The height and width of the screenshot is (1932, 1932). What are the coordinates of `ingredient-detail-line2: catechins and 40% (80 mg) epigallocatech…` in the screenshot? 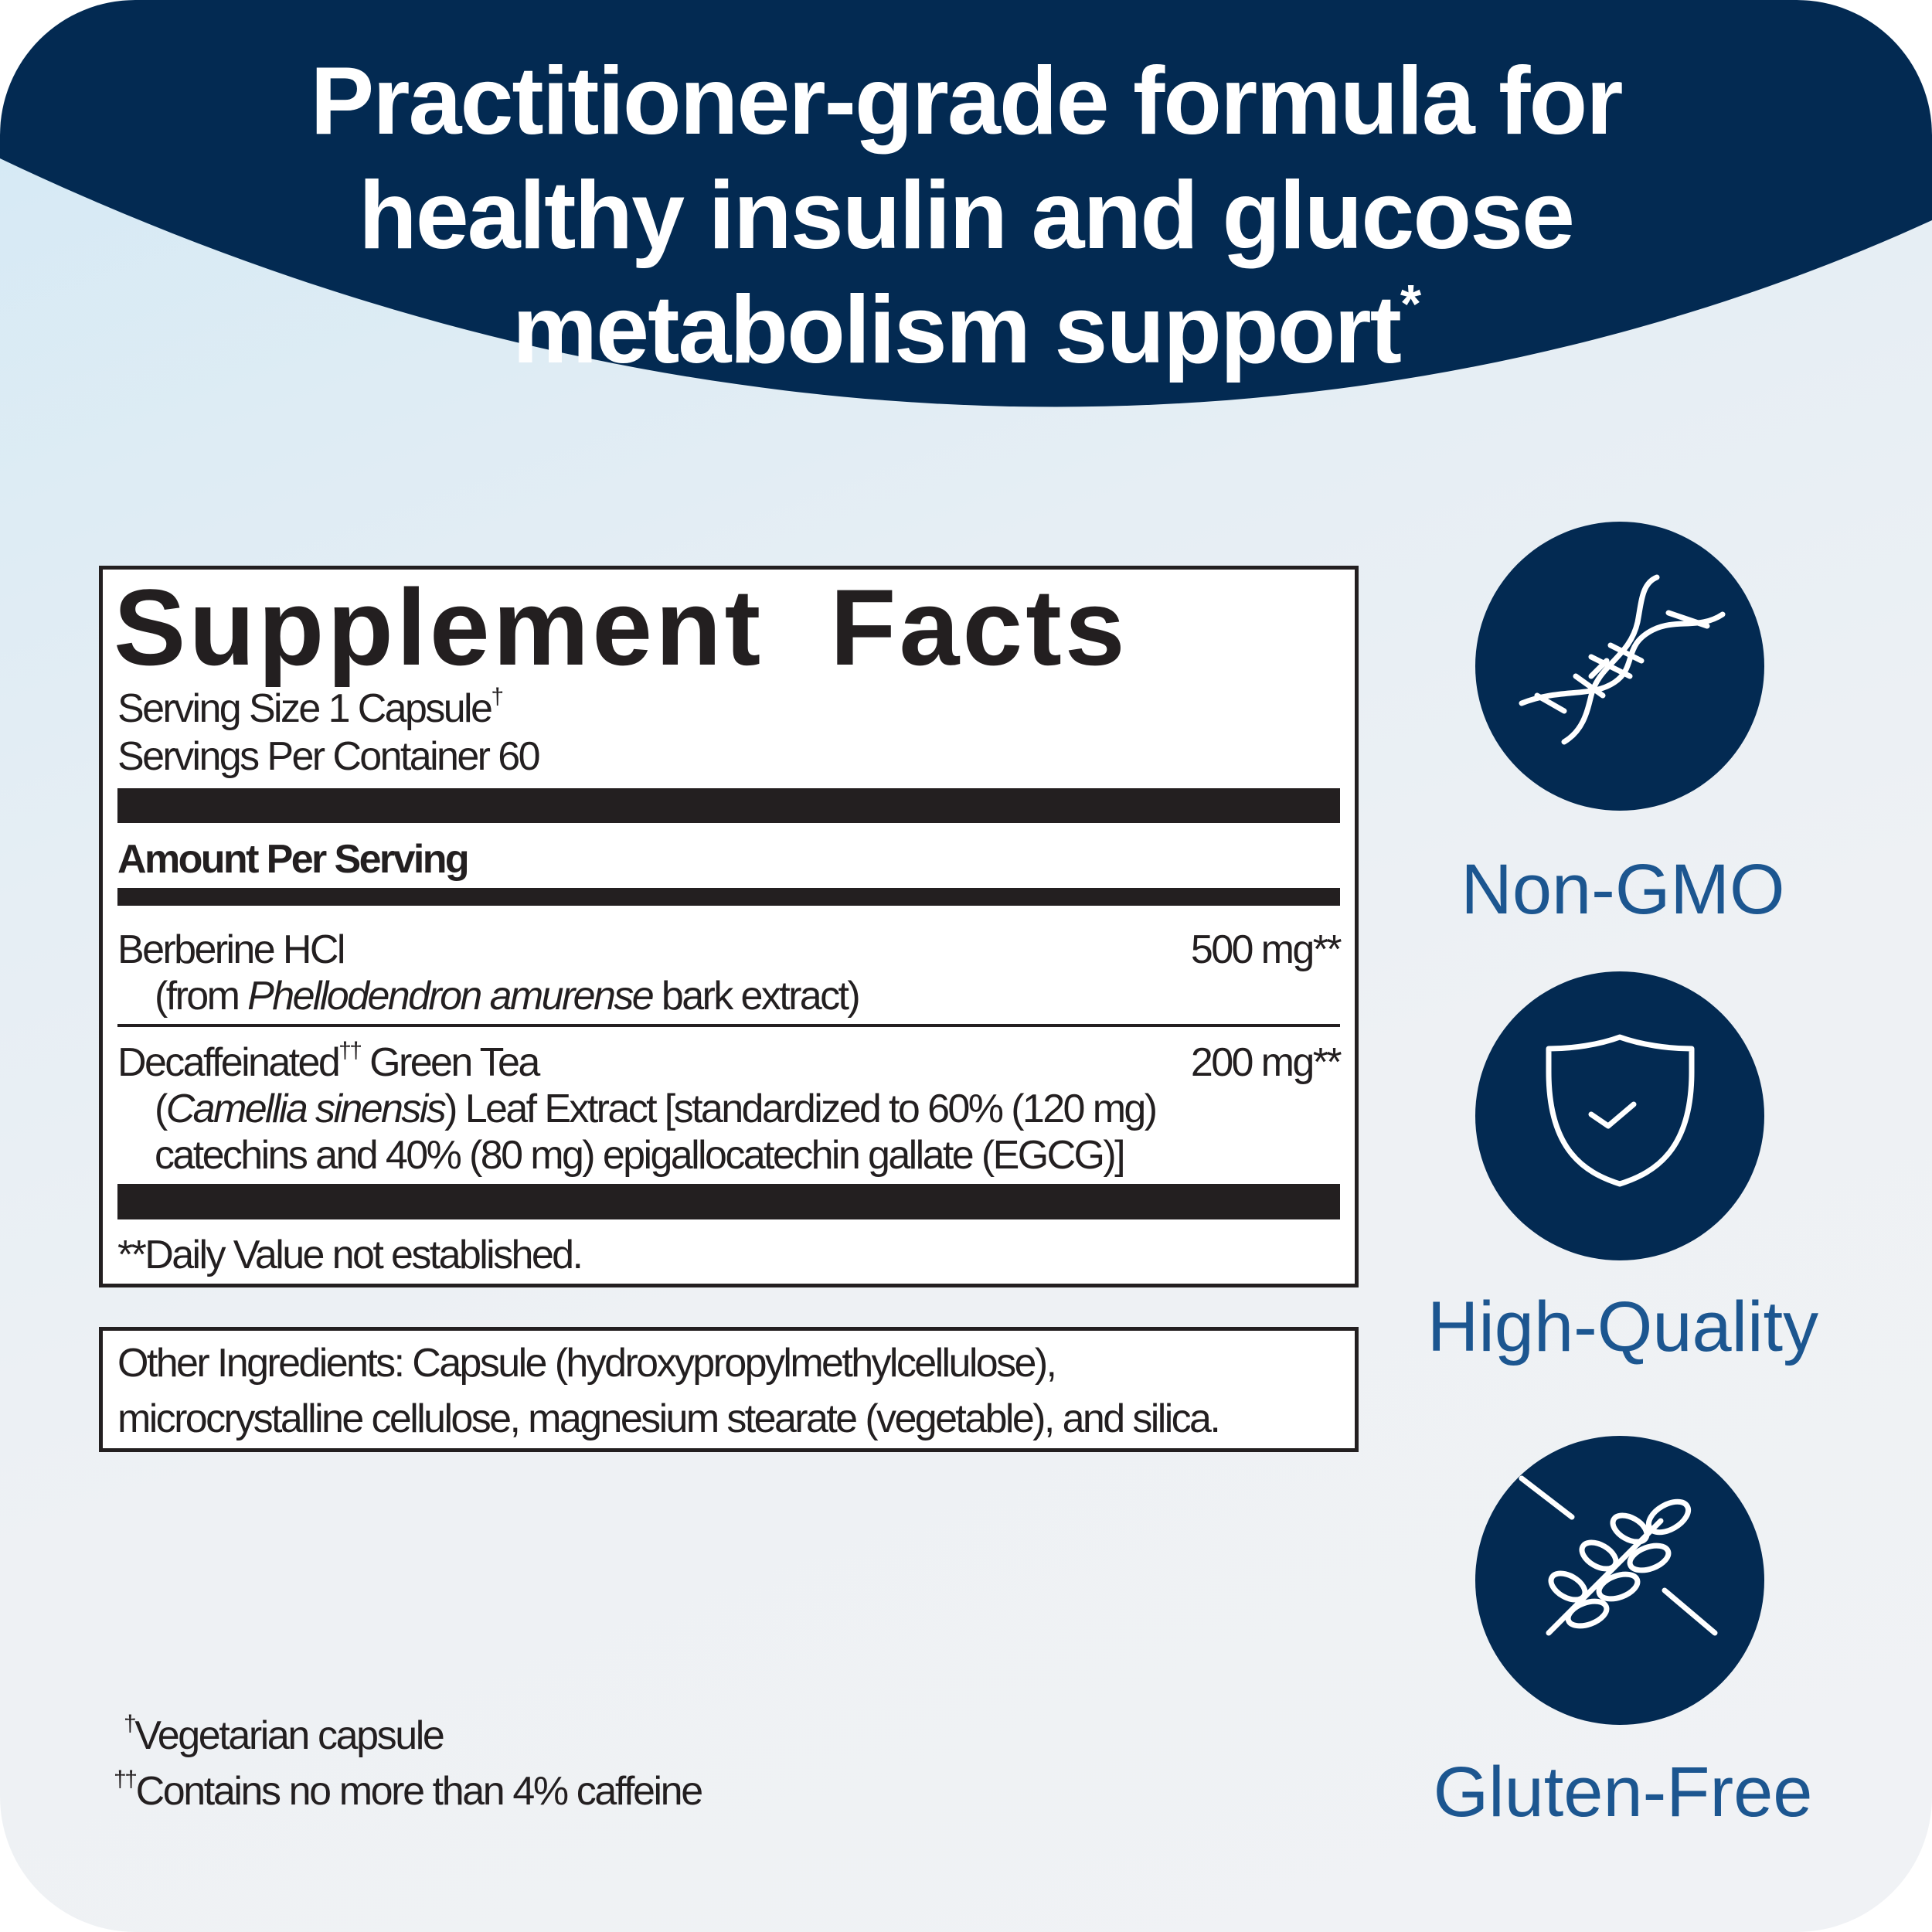 It's located at (641, 1156).